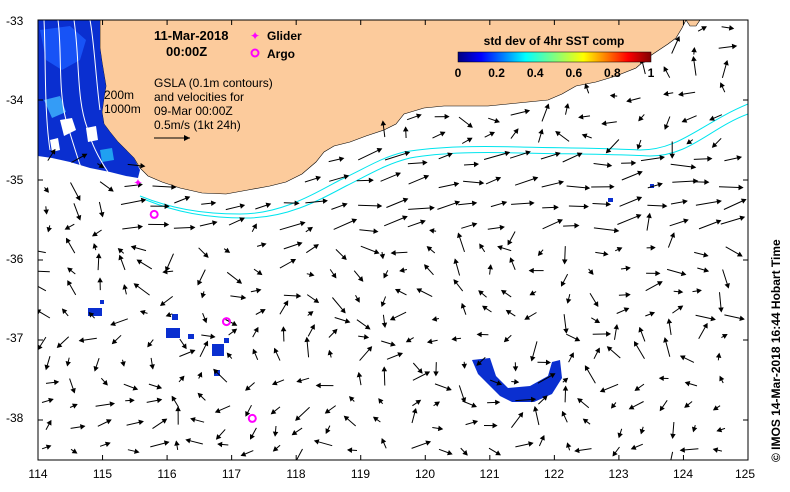 Image resolution: width=790 pixels, height=492 pixels. I want to click on credit-text: © IMOS 14-Mar-2018 16:44 Hobart Time, so click(776, 350).